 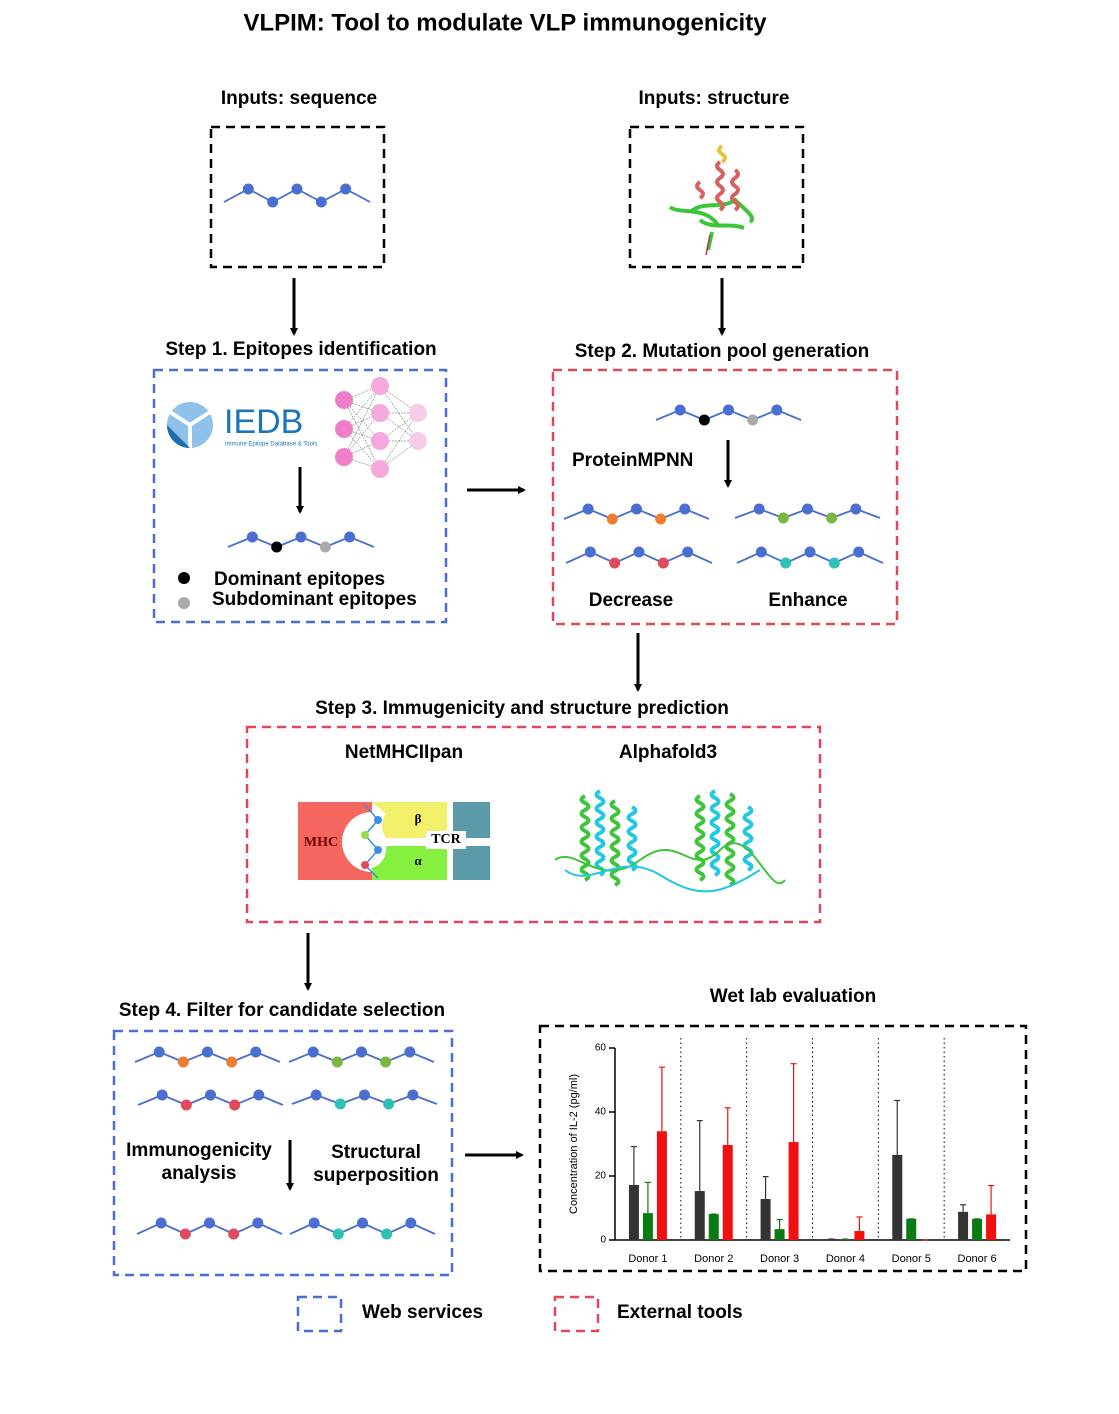 What do you see at coordinates (647, 1259) in the screenshot?
I see `x-tick-label: Donor 1` at bounding box center [647, 1259].